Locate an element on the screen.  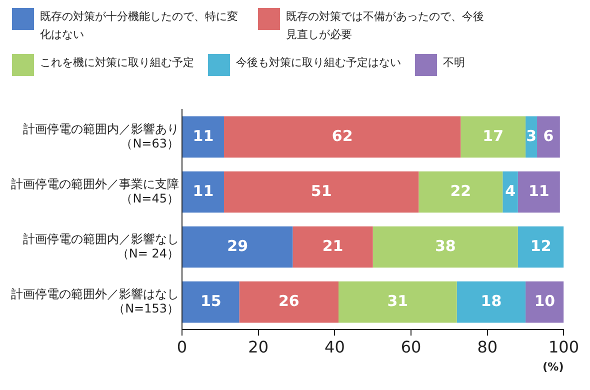
data-label: 62 is located at coordinates (342, 135).